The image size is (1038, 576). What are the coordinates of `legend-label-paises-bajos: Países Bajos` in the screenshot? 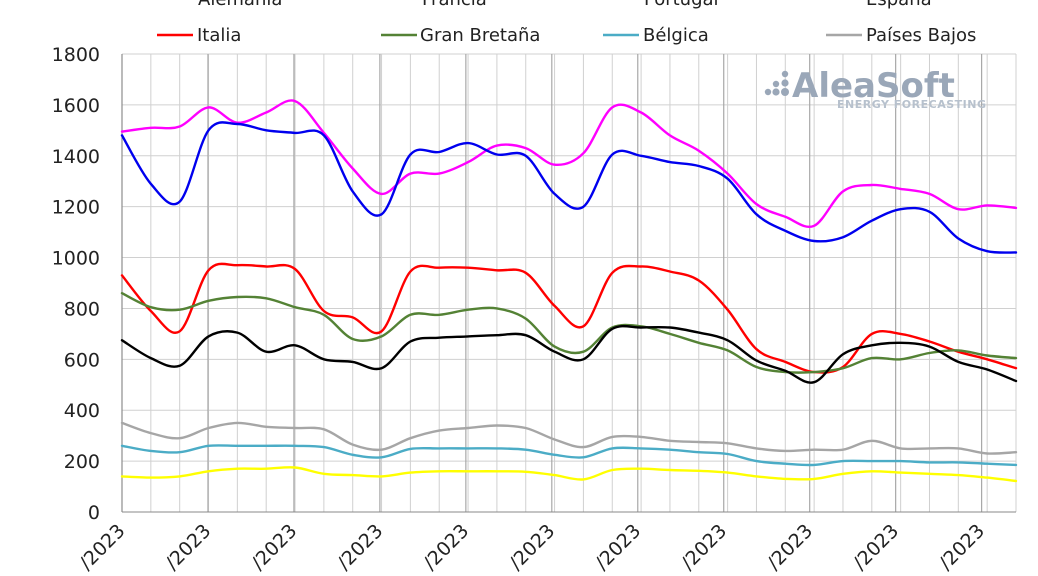 It's located at (921, 35).